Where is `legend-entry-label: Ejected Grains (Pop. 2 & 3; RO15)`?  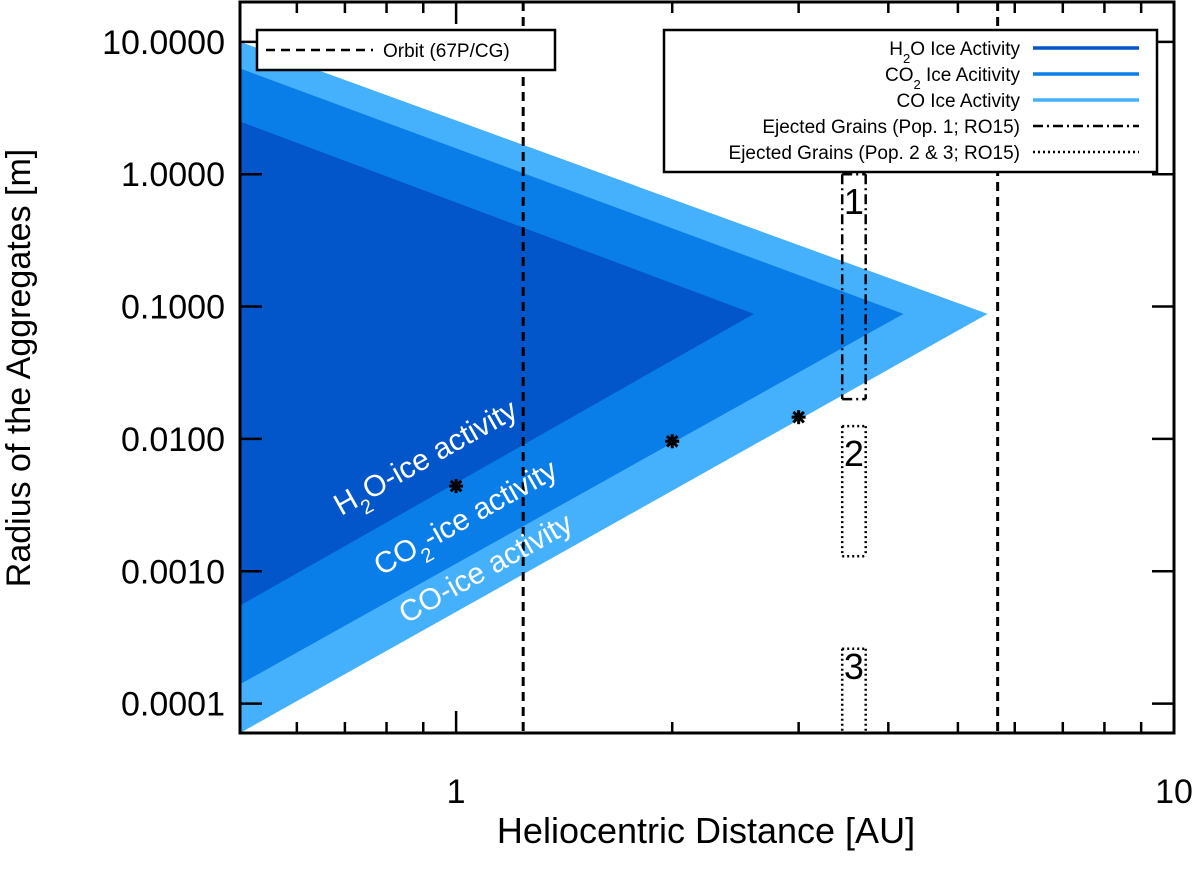
legend-entry-label: Ejected Grains (Pop. 2 & 3; RO15) is located at coordinates (874, 153).